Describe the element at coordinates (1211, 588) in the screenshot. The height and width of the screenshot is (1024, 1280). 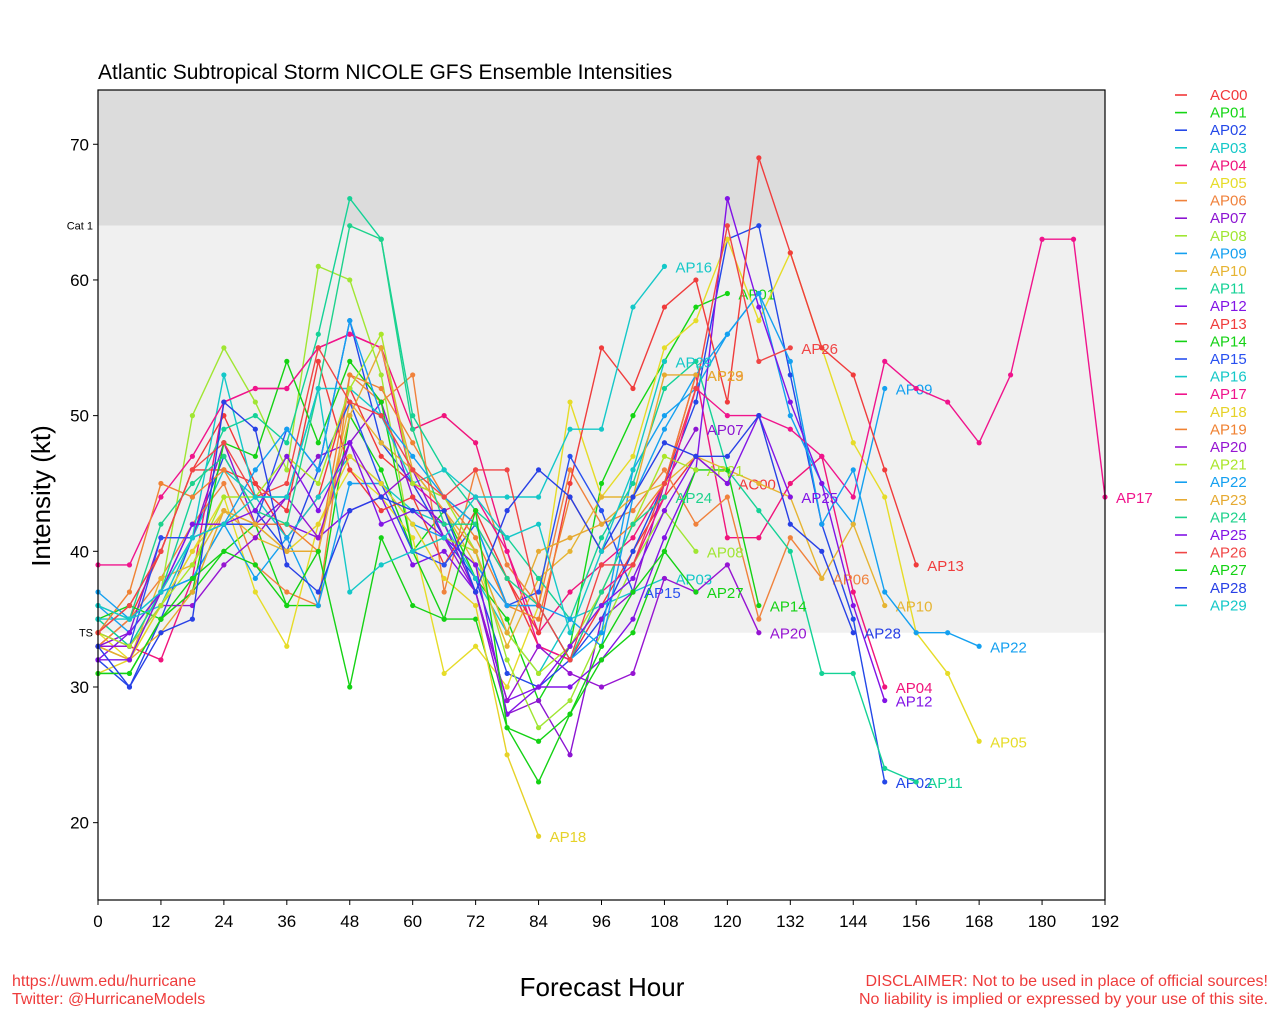
I see `legend-item: AP28` at that location.